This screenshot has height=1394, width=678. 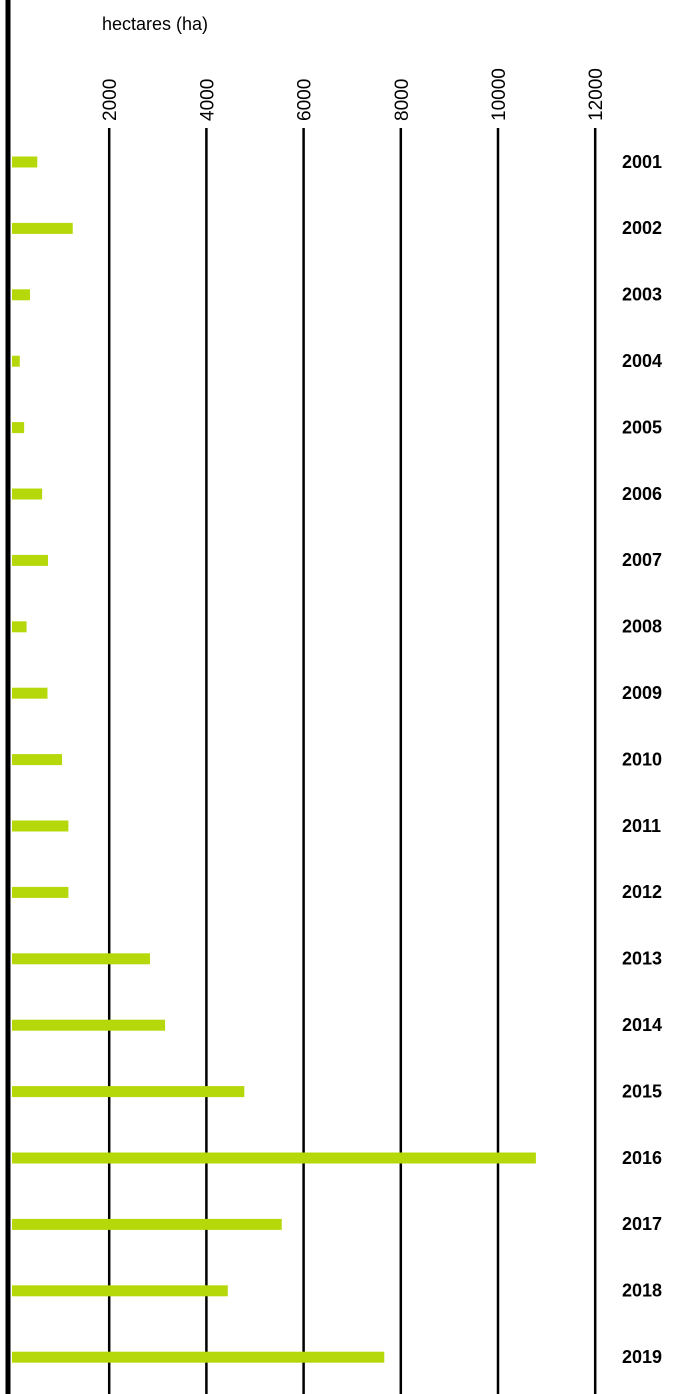 What do you see at coordinates (30, 693) in the screenshot?
I see `bar-2009` at bounding box center [30, 693].